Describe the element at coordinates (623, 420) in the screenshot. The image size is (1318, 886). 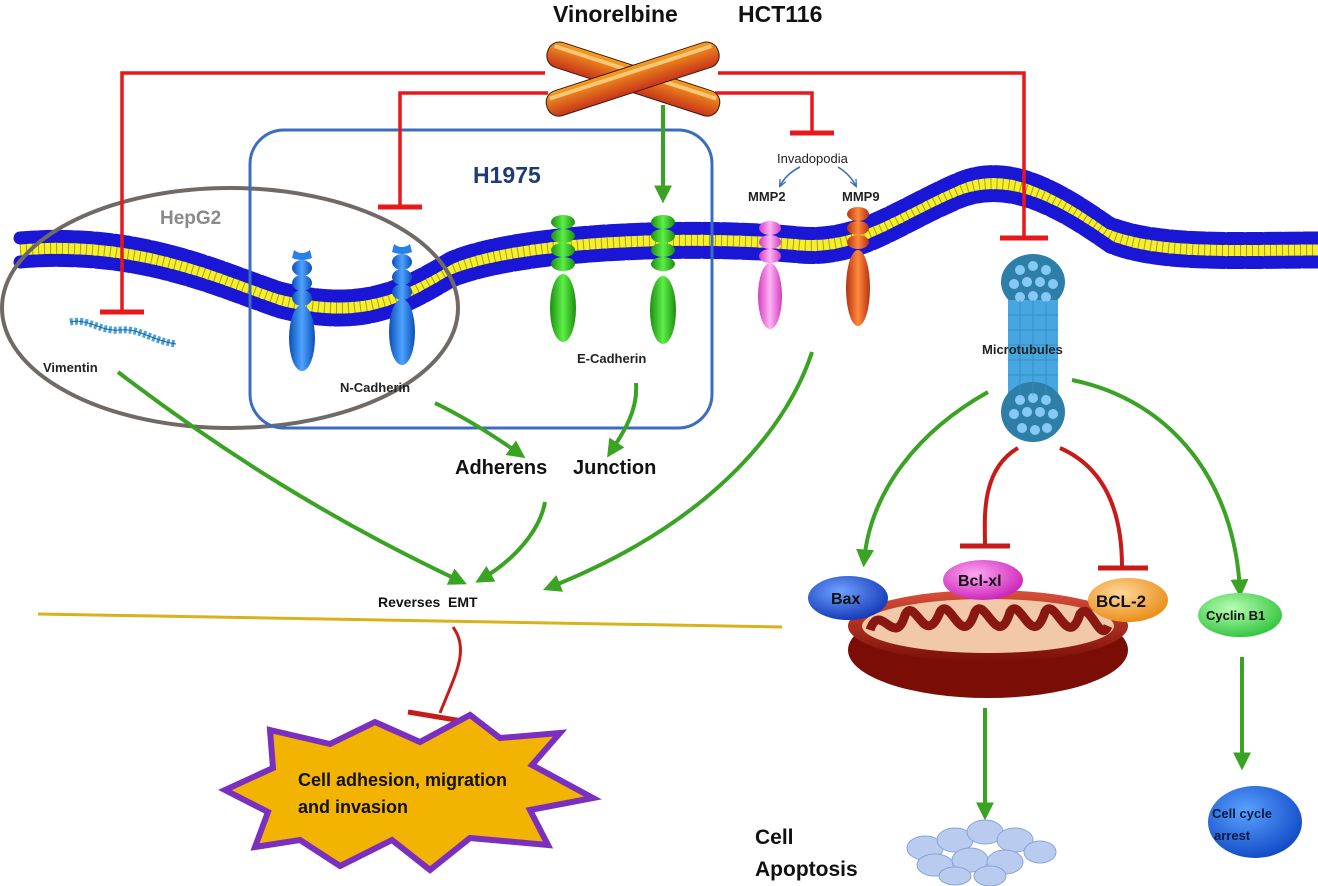
I see `arrow-ecadherin-to-junction` at that location.